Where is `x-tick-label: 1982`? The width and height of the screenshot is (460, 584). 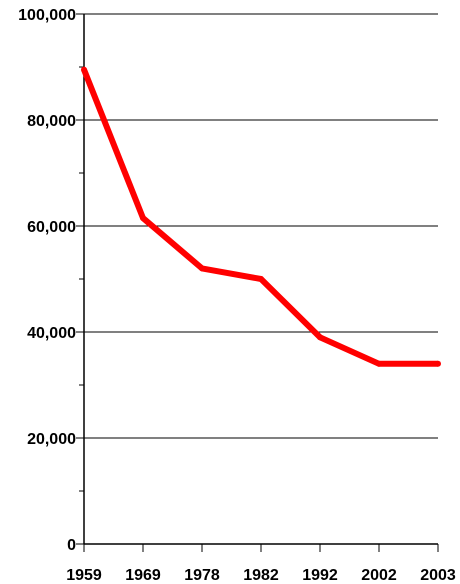
x-tick-label: 1982 is located at coordinates (261, 575).